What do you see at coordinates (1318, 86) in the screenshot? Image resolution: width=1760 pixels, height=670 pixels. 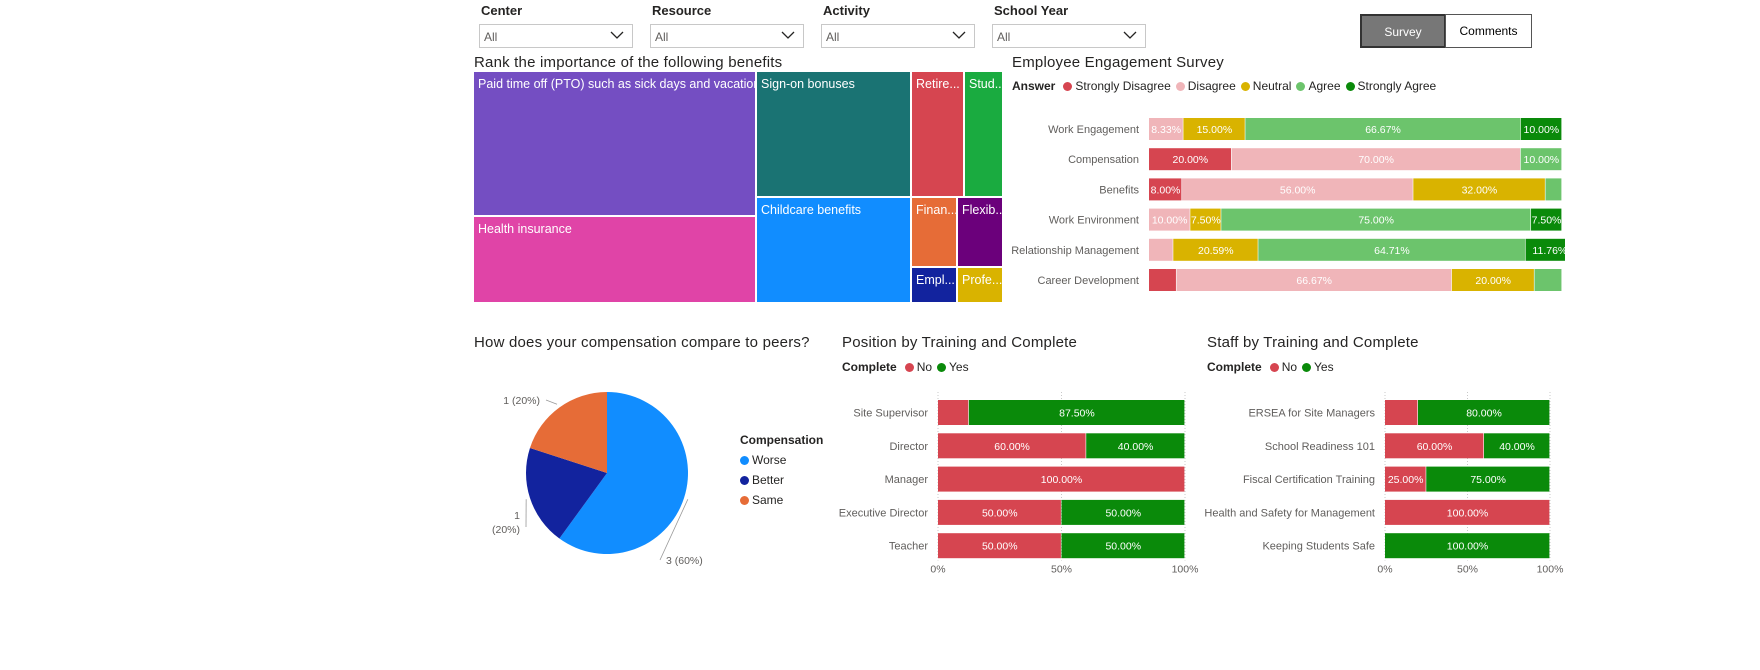 I see `legend-agree: Agree` at bounding box center [1318, 86].